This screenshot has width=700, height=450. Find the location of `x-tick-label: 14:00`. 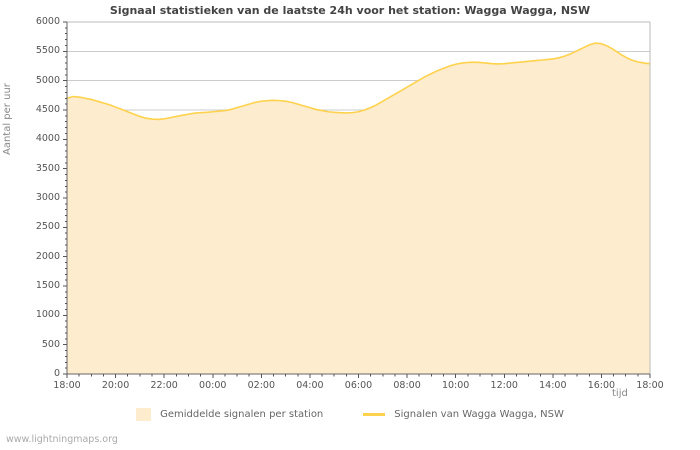

x-tick-label: 14:00 is located at coordinates (553, 385).